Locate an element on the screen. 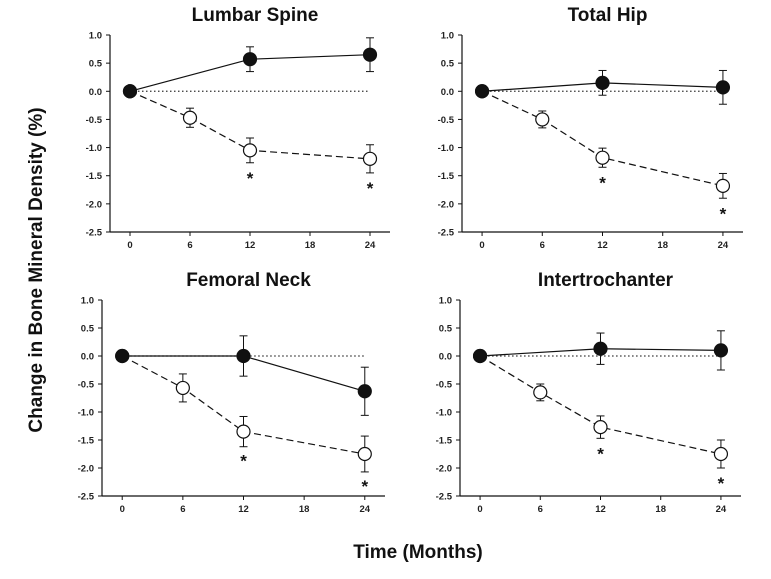  lumbar-spine-x-tick-label: 0 is located at coordinates (129, 245).